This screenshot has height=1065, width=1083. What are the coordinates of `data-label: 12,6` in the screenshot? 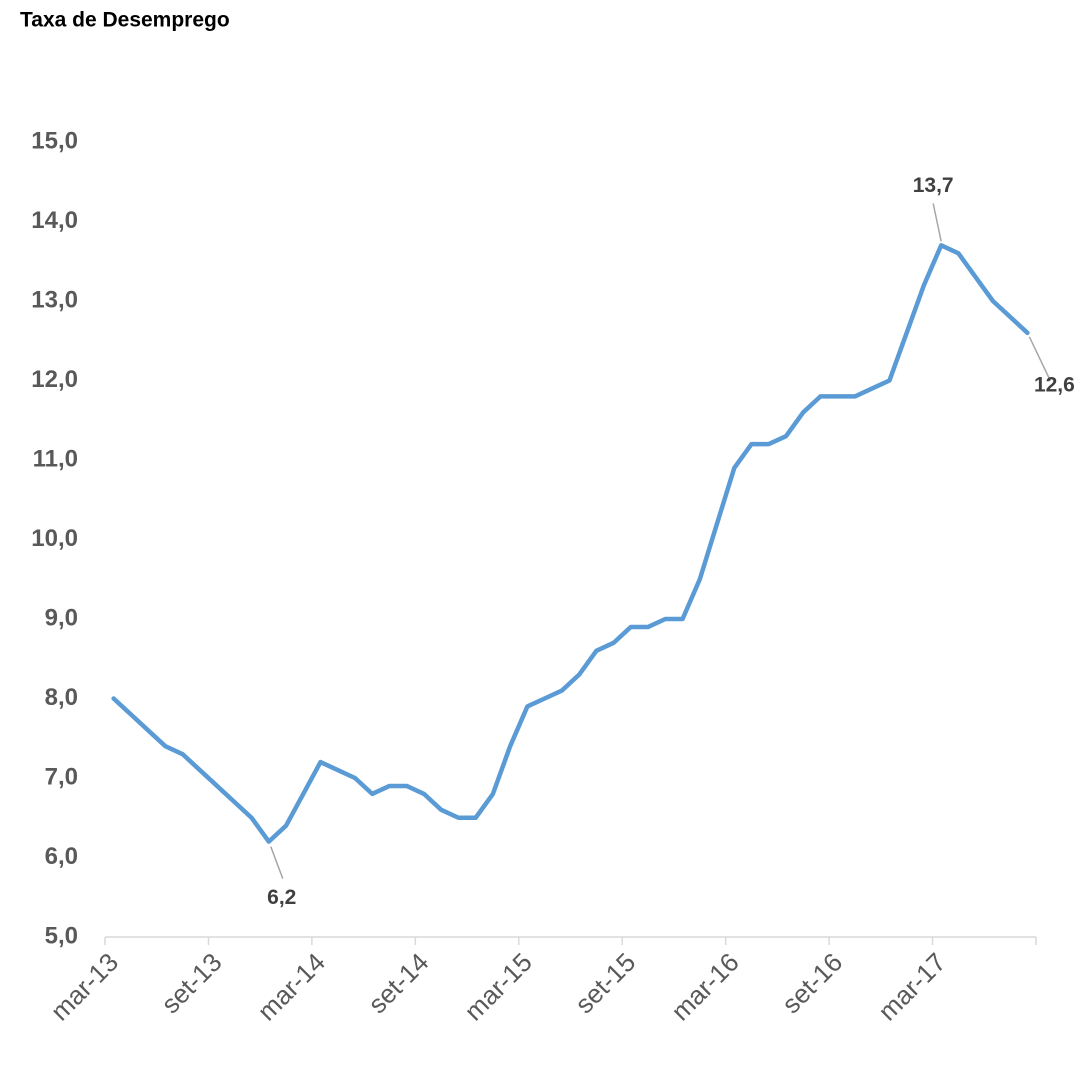 It's located at (1054, 384).